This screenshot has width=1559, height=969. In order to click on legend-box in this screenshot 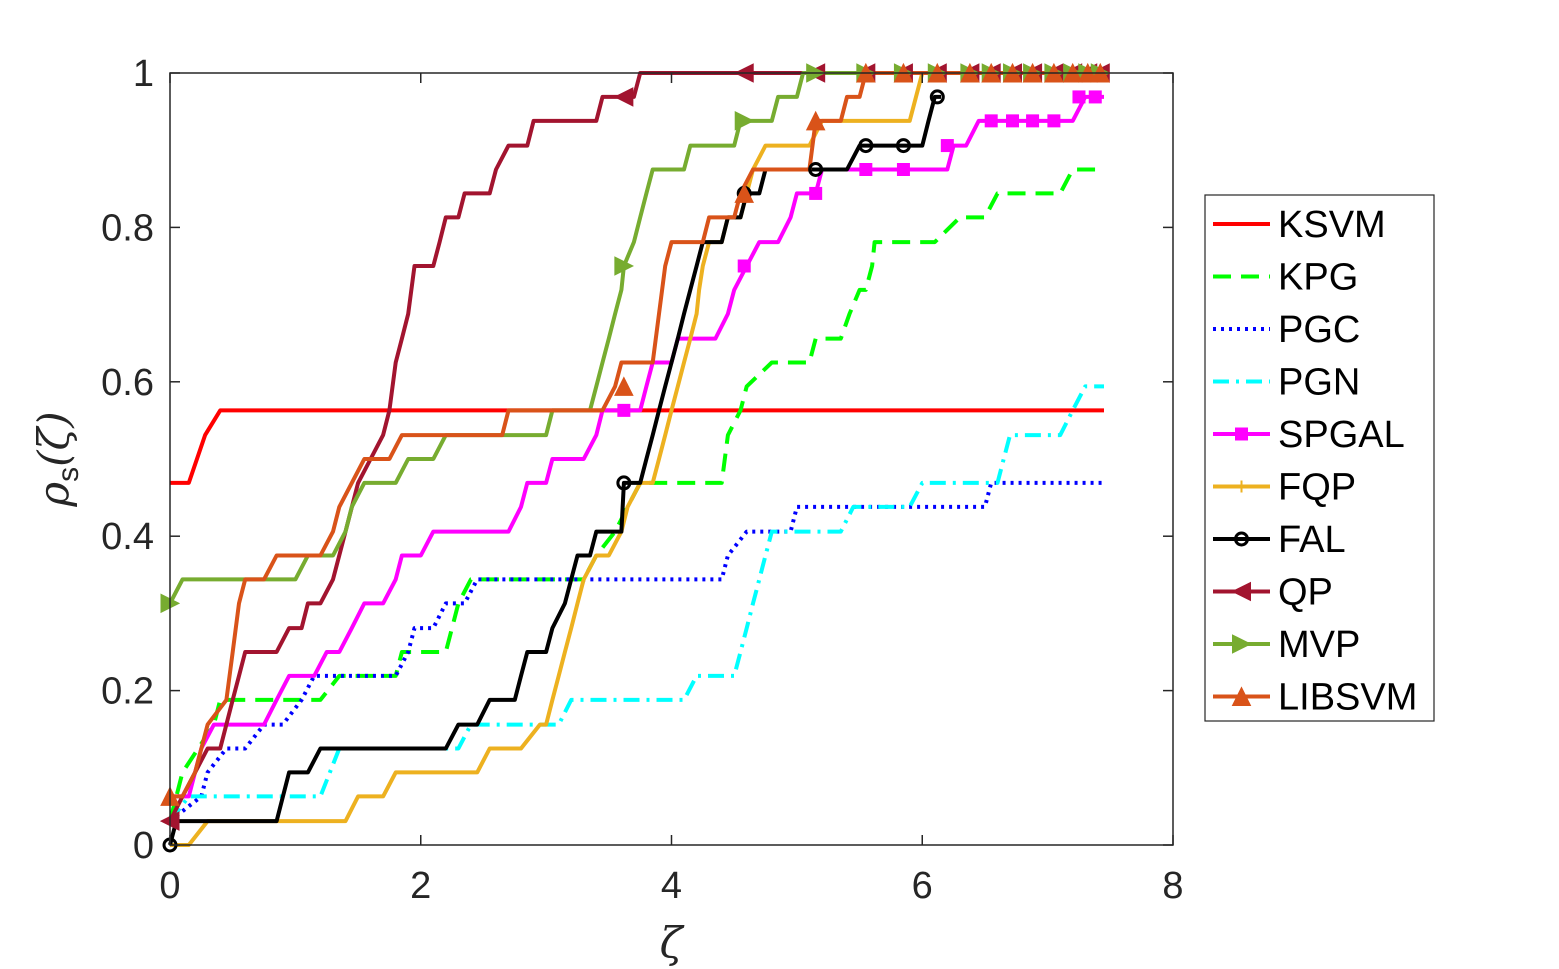, I will do `click(1319, 458)`.